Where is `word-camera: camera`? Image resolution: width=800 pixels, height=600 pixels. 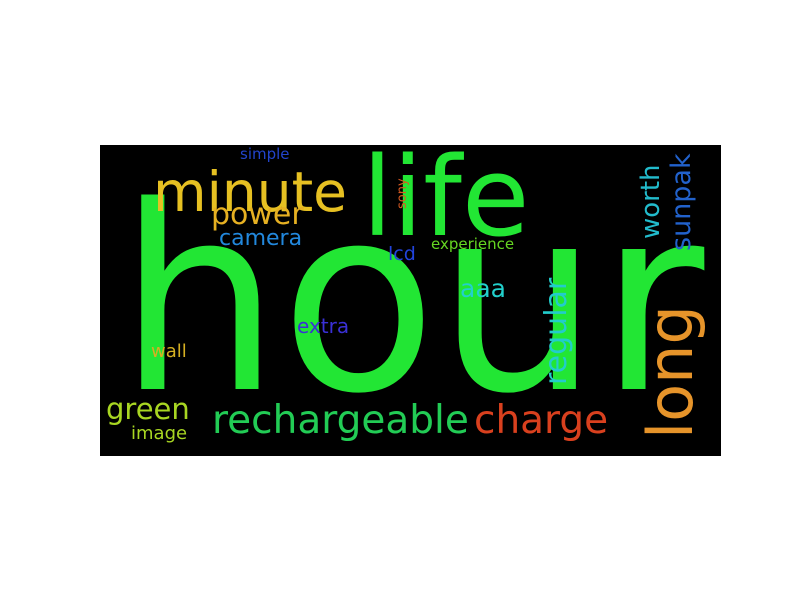
word-camera: camera is located at coordinates (261, 238).